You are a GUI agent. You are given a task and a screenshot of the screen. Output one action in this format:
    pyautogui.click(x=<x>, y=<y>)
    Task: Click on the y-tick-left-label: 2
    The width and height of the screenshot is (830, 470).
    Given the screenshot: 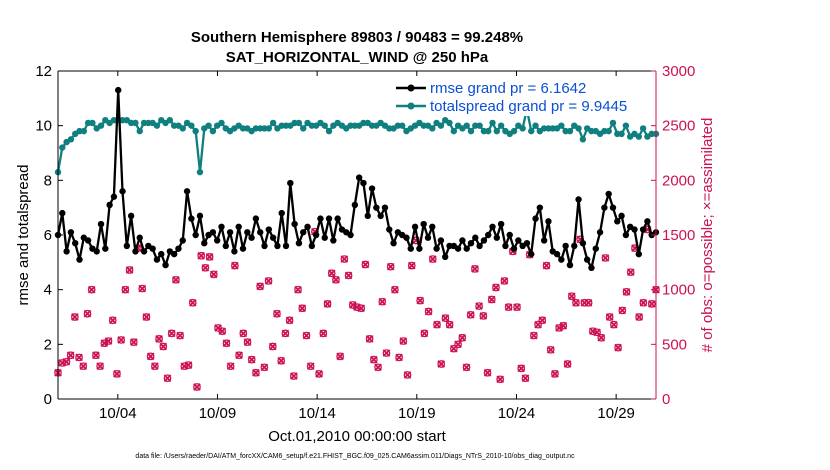 What is the action you would take?
    pyautogui.click(x=48, y=344)
    